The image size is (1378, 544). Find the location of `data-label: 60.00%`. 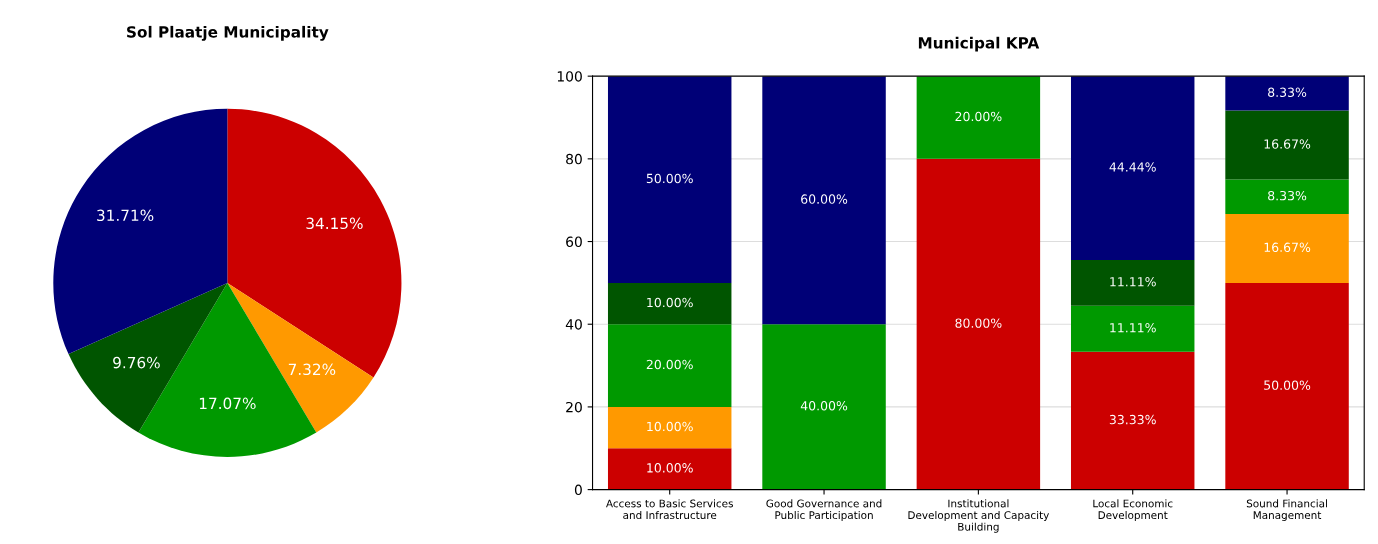

data-label: 60.00% is located at coordinates (824, 199).